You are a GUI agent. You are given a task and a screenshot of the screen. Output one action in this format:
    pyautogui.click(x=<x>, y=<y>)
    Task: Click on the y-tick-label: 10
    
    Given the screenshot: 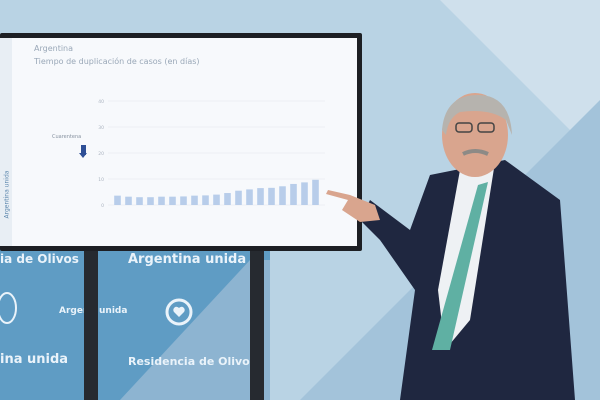 What is the action you would take?
    pyautogui.click(x=101, y=180)
    